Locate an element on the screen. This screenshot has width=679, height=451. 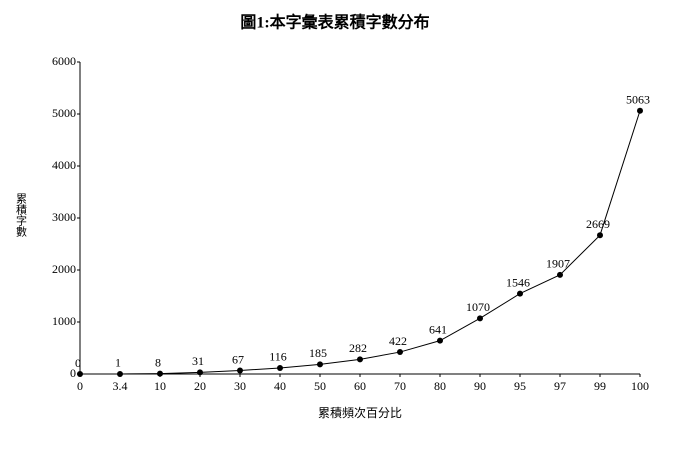
y-tick-label: 3000 is located at coordinates (64, 217).